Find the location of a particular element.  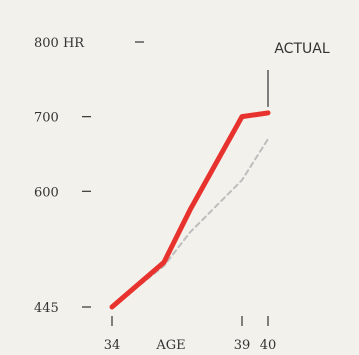

x-tick-label: 34 is located at coordinates (112, 345).